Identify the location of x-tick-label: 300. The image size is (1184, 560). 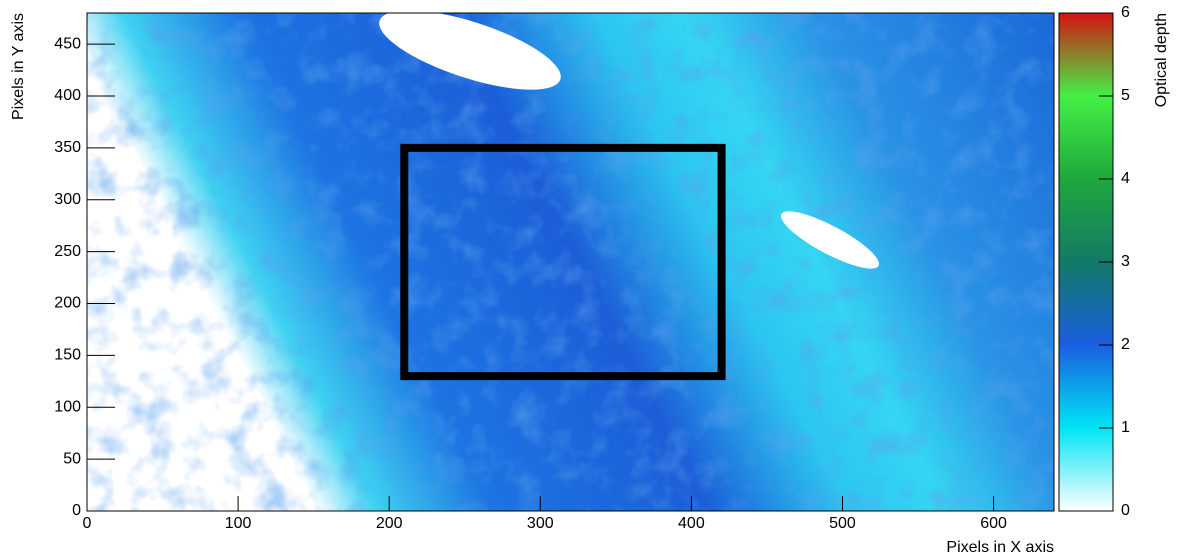
(540, 523).